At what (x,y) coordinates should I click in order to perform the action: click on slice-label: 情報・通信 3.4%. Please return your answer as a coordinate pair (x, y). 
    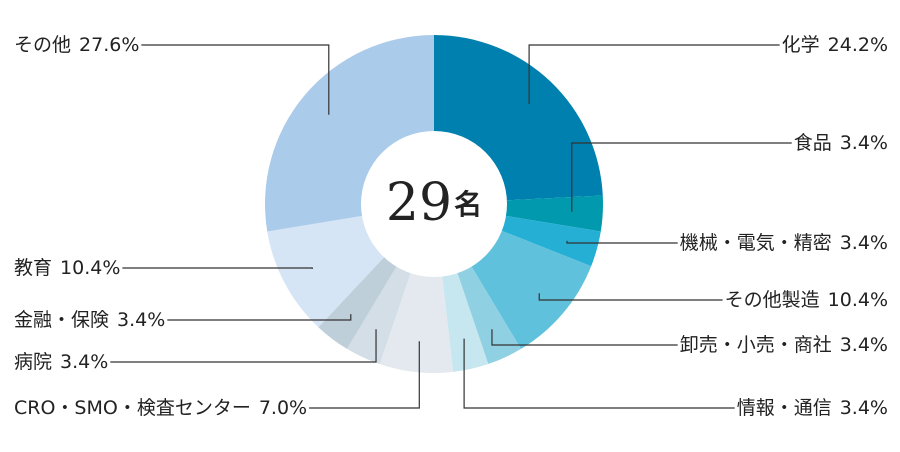
    Looking at the image, I should click on (812, 408).